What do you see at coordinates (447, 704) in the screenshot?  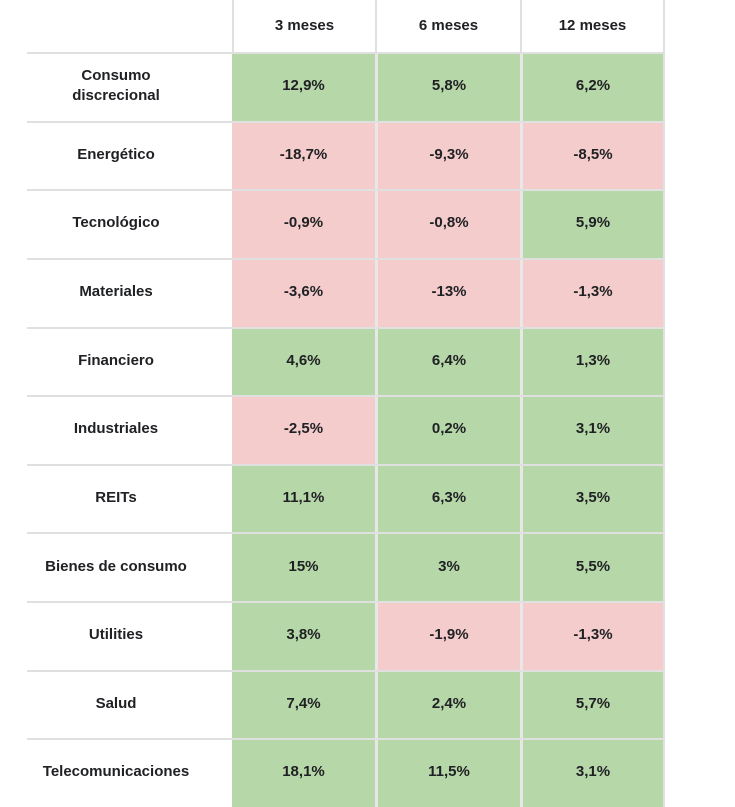 I see `value-cell: 2,4%` at bounding box center [447, 704].